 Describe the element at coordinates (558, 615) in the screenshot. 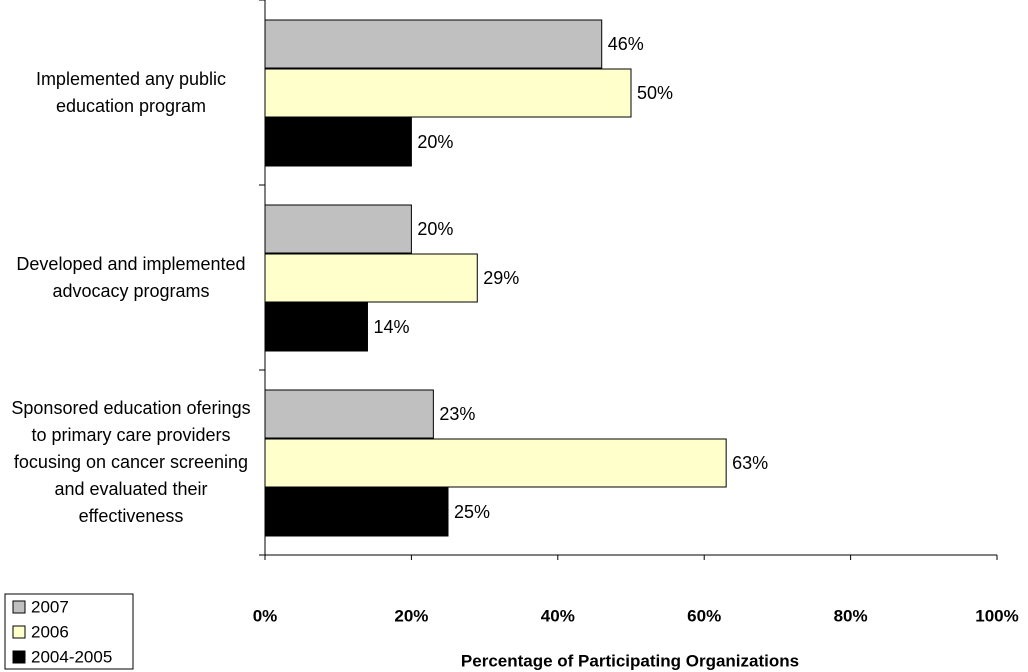

I see `x-tick-label: 40%` at that location.